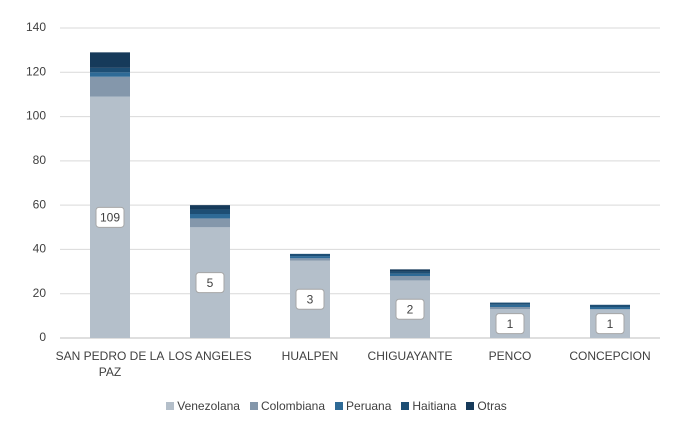  I want to click on legend-item: Haitiana, so click(428, 406).